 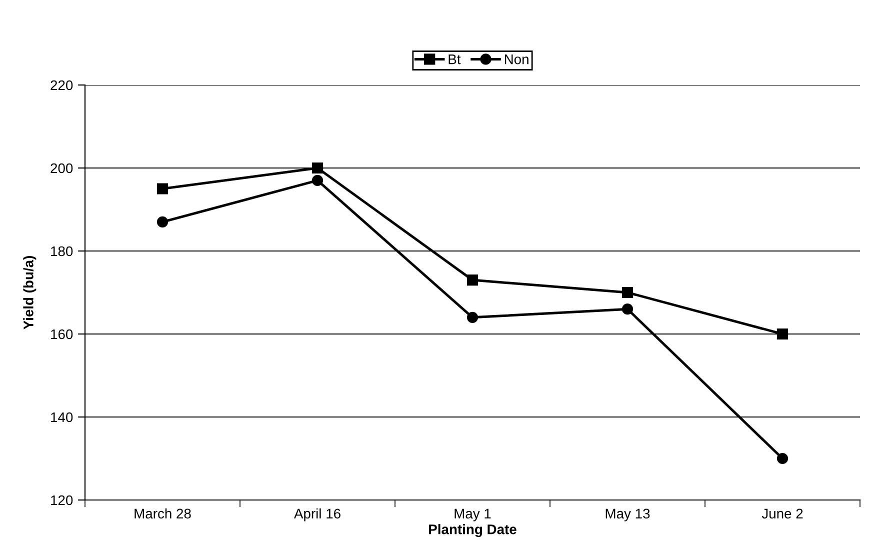 I want to click on x-tick-label: May 1, so click(x=472, y=515).